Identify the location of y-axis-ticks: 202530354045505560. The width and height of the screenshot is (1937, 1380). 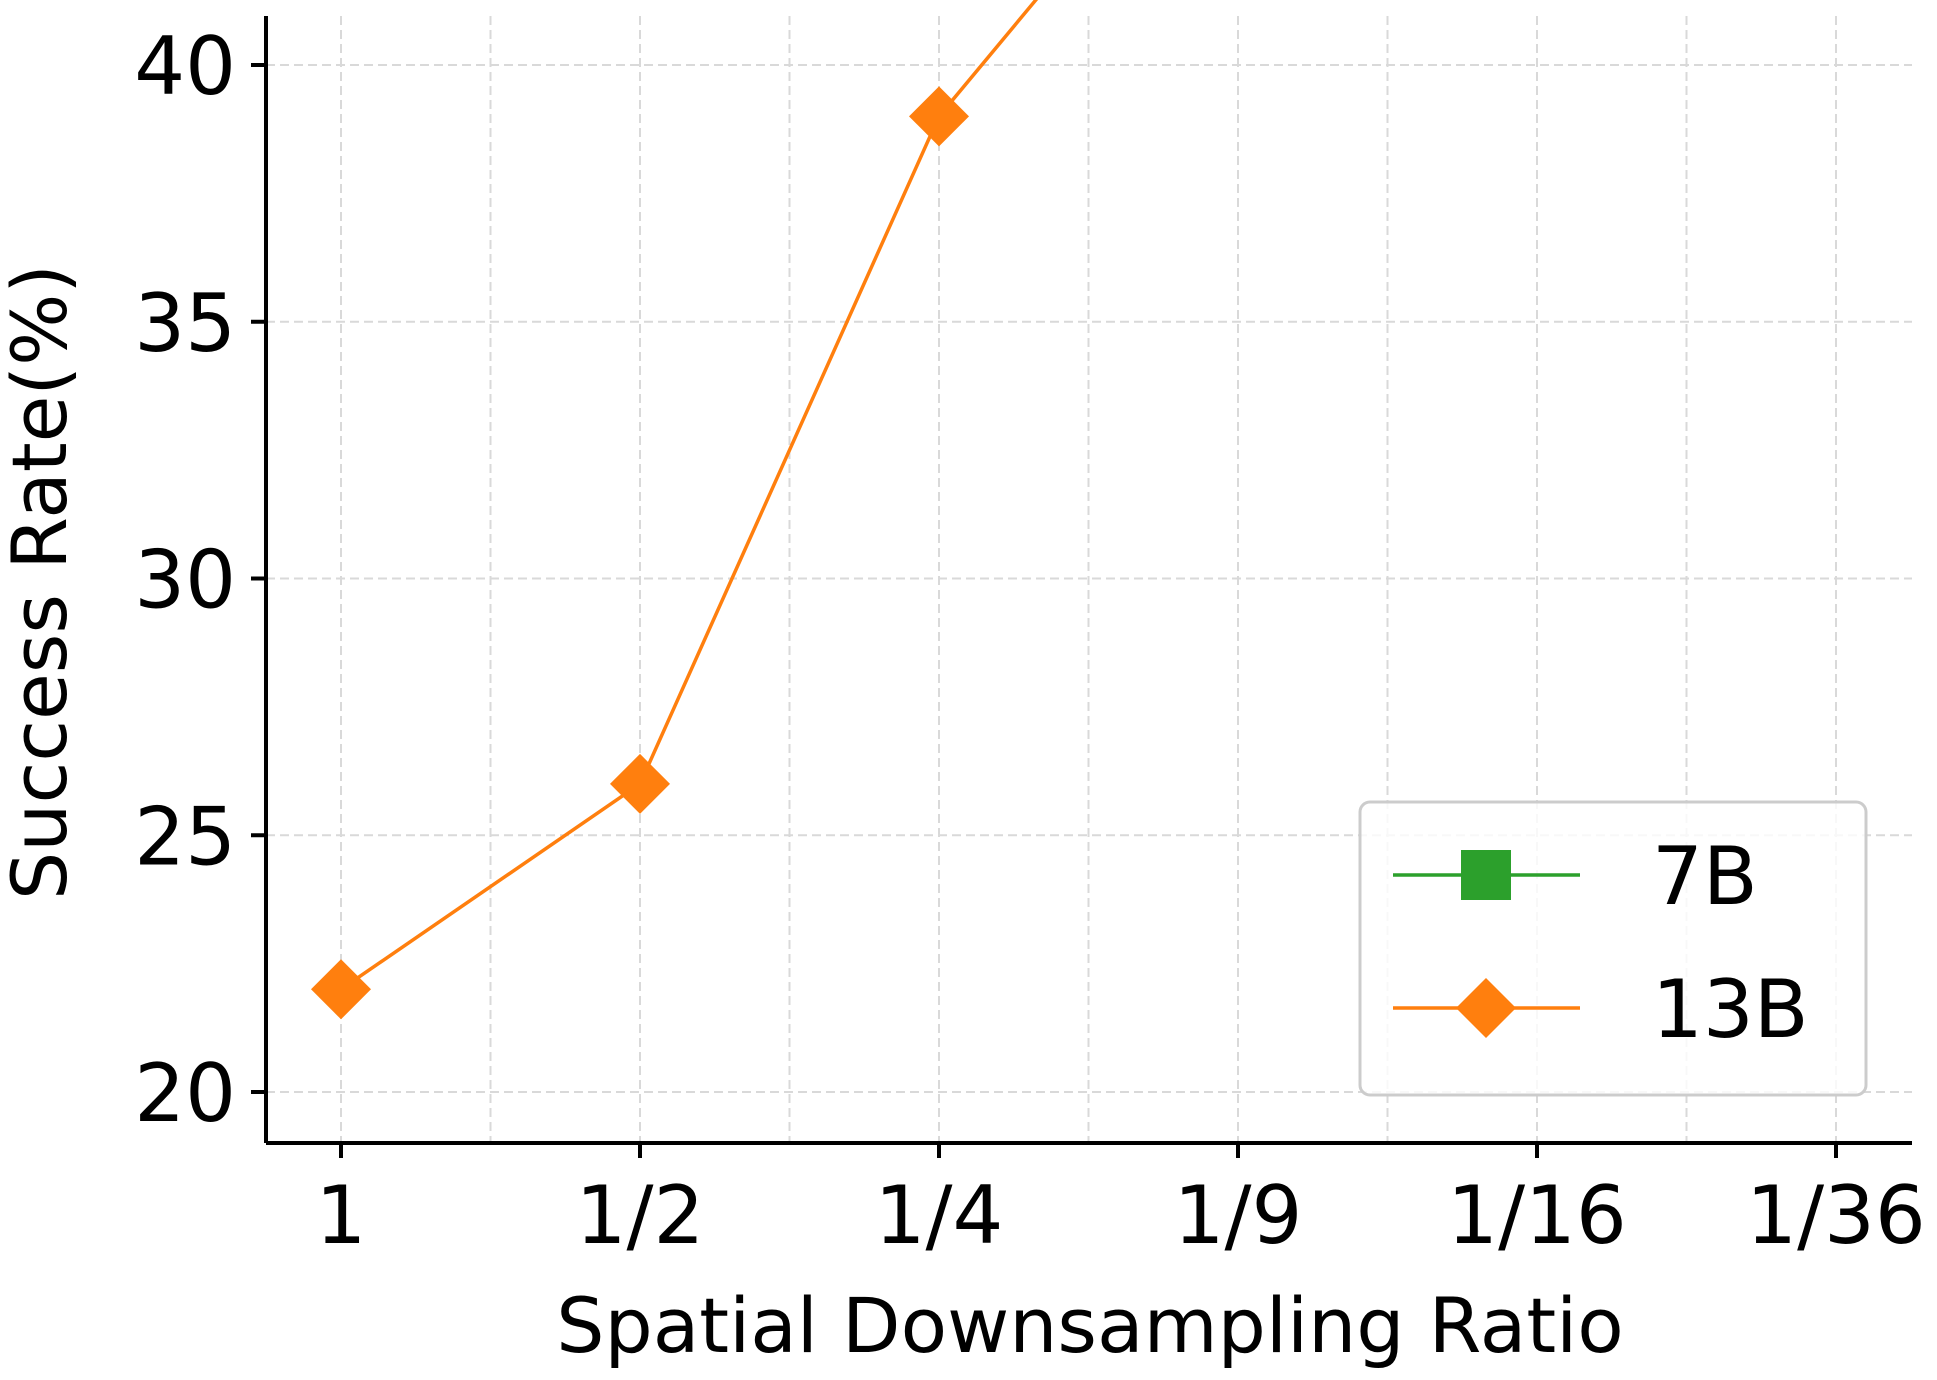
(200, 580).